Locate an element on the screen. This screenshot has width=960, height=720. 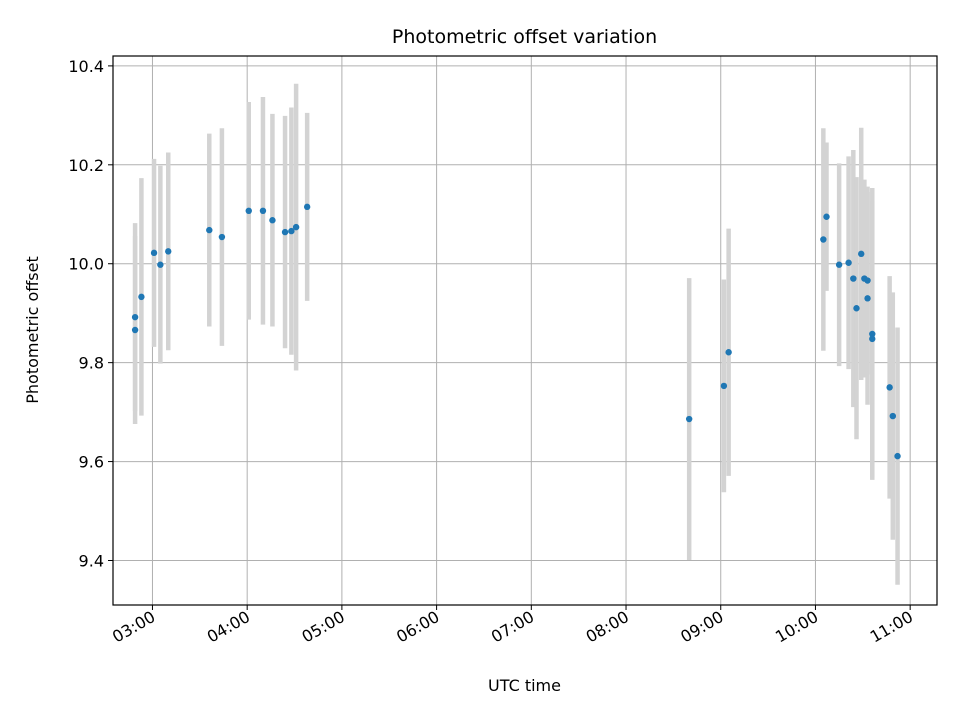
chart-title: Photometric offset variation is located at coordinates (524, 37).